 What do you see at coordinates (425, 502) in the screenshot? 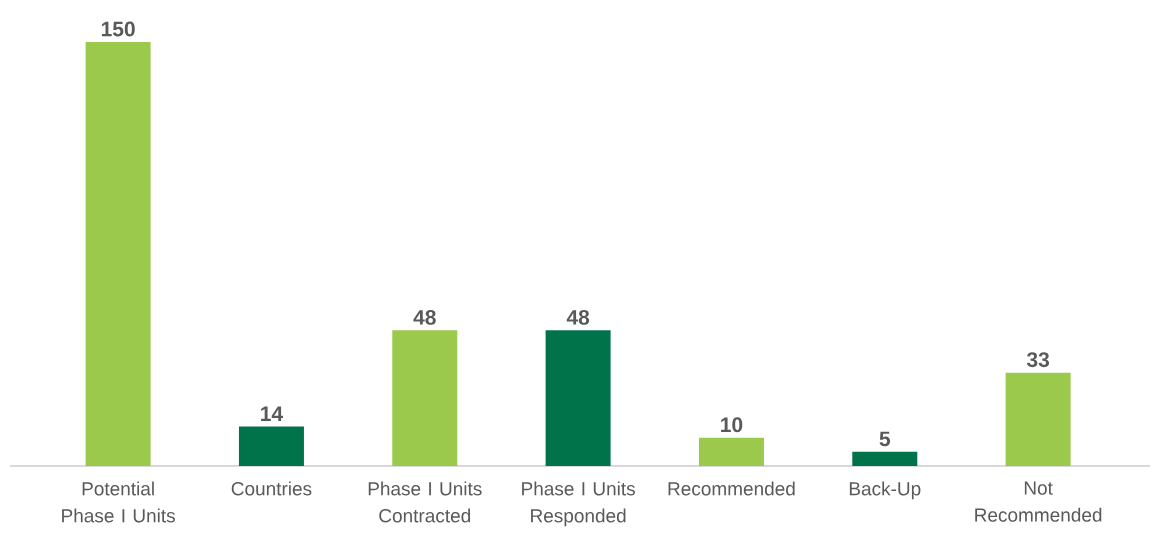
I see `x-tick-label: Phase I Units Contracted` at bounding box center [425, 502].